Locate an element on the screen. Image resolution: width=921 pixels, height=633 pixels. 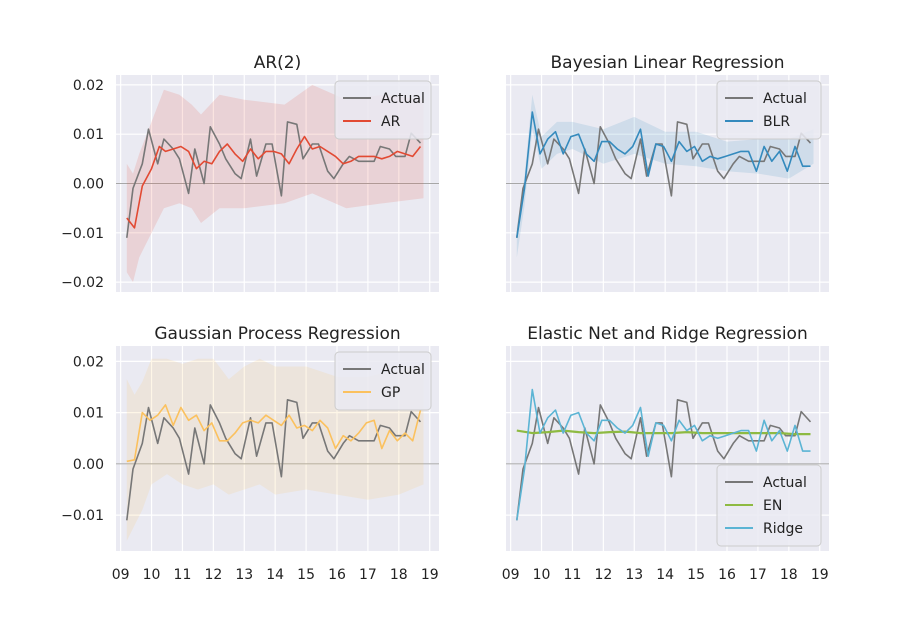
legend-label: BLR is located at coordinates (776, 122).